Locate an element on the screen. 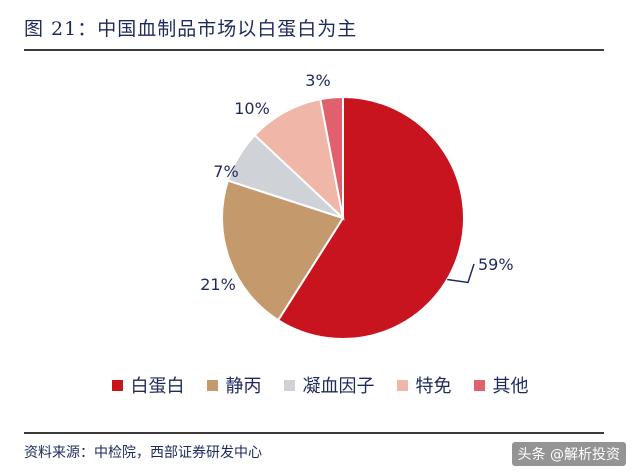  slice-label-1: 59% is located at coordinates (496, 264).